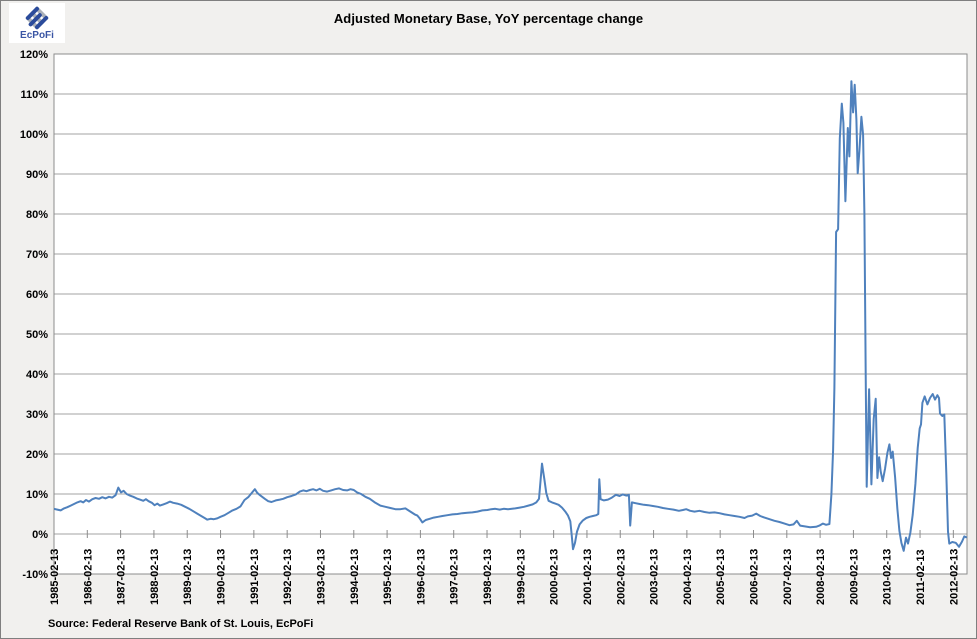 The height and width of the screenshot is (639, 977). I want to click on x-axis-label: 2009-02-13, so click(854, 577).